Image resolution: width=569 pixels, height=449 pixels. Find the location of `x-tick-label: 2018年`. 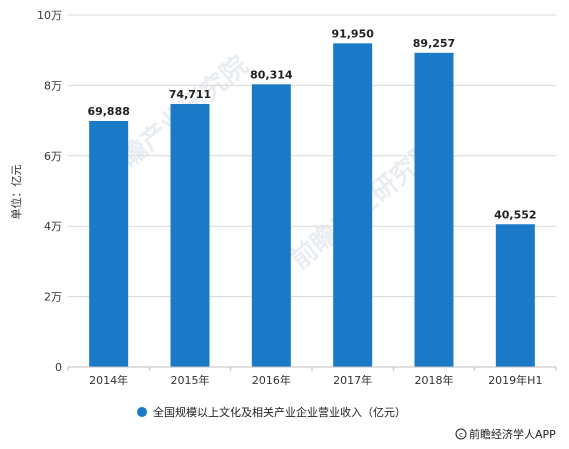

x-tick-label: 2018年 is located at coordinates (434, 380).